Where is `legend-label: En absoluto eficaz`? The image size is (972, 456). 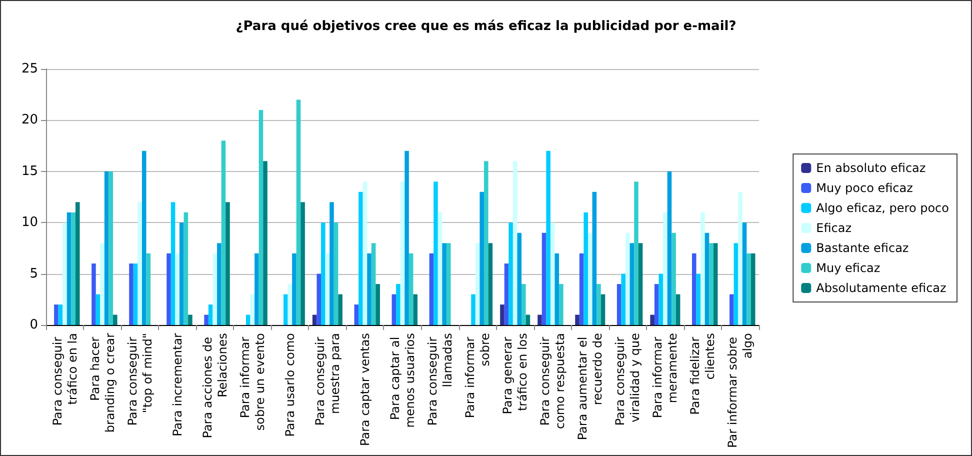 legend-label: En absoluto eficaz is located at coordinates (871, 168).